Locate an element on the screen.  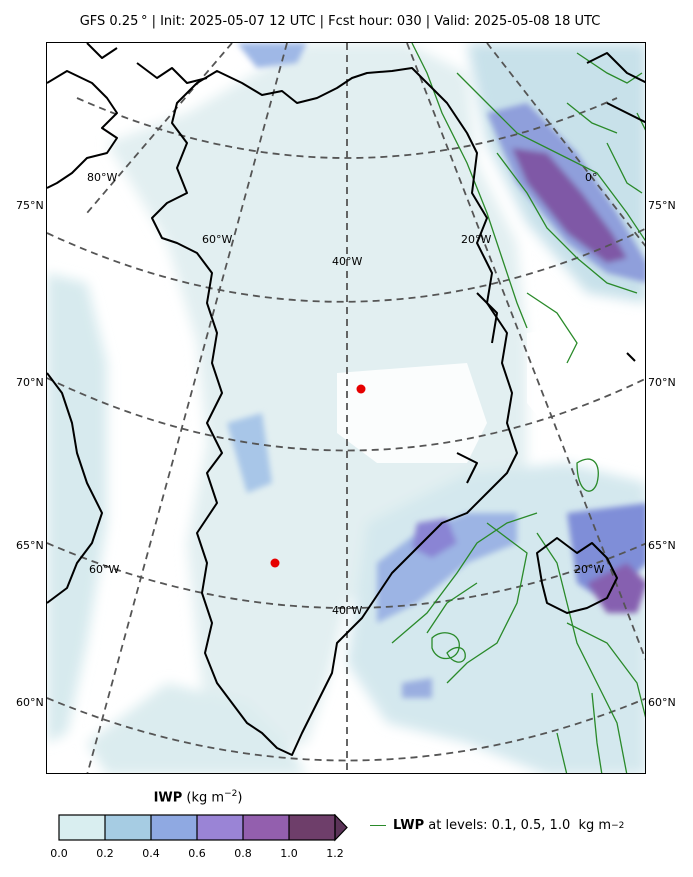
iwp-south-band is located at coordinates (196, 728).